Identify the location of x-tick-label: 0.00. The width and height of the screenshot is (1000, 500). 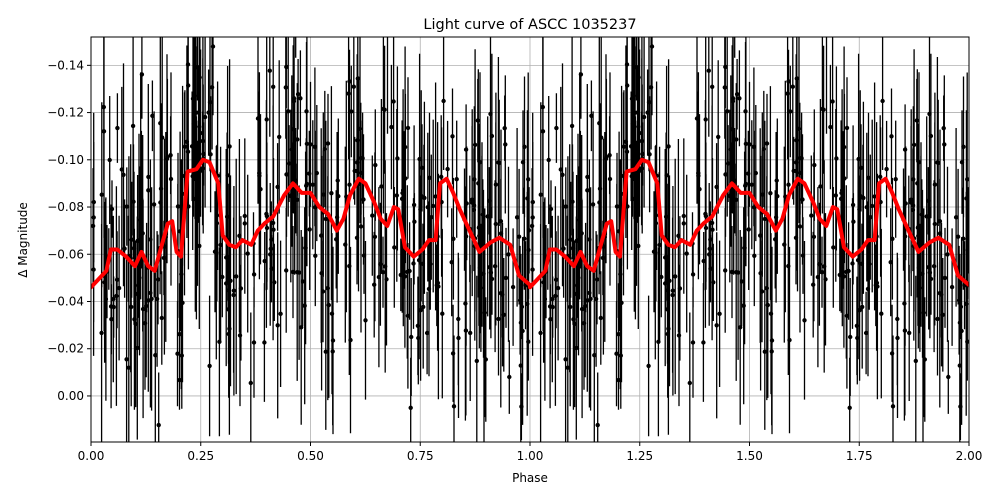
(91, 456).